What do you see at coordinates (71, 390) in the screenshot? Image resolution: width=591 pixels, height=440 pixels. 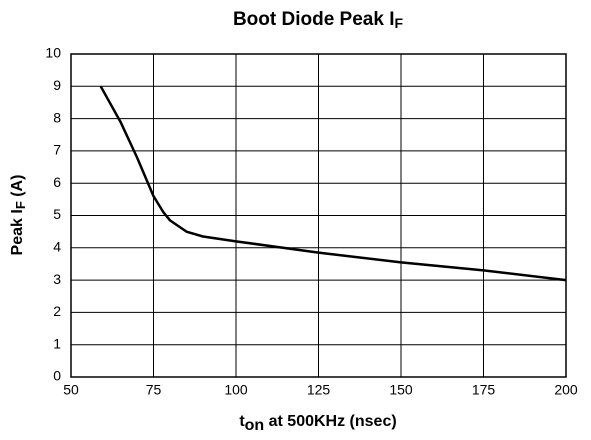 I see `x-tick-label: 50` at bounding box center [71, 390].